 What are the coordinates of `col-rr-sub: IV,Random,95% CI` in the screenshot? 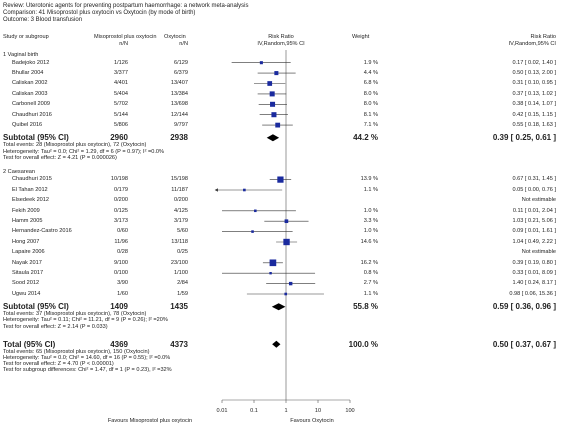 It's located at (281, 44).